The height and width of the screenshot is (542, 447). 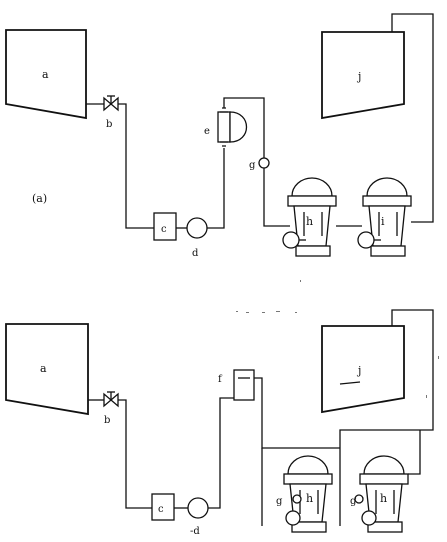 I want to click on dispenser-unit-h-left, so click(x=308, y=494).